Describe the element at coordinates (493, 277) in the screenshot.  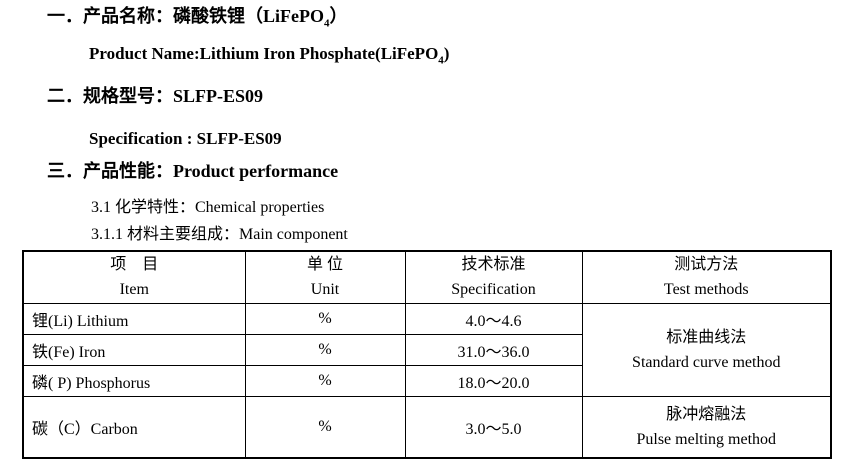
I see `column-header-specification: 技术标准 Specification` at that location.